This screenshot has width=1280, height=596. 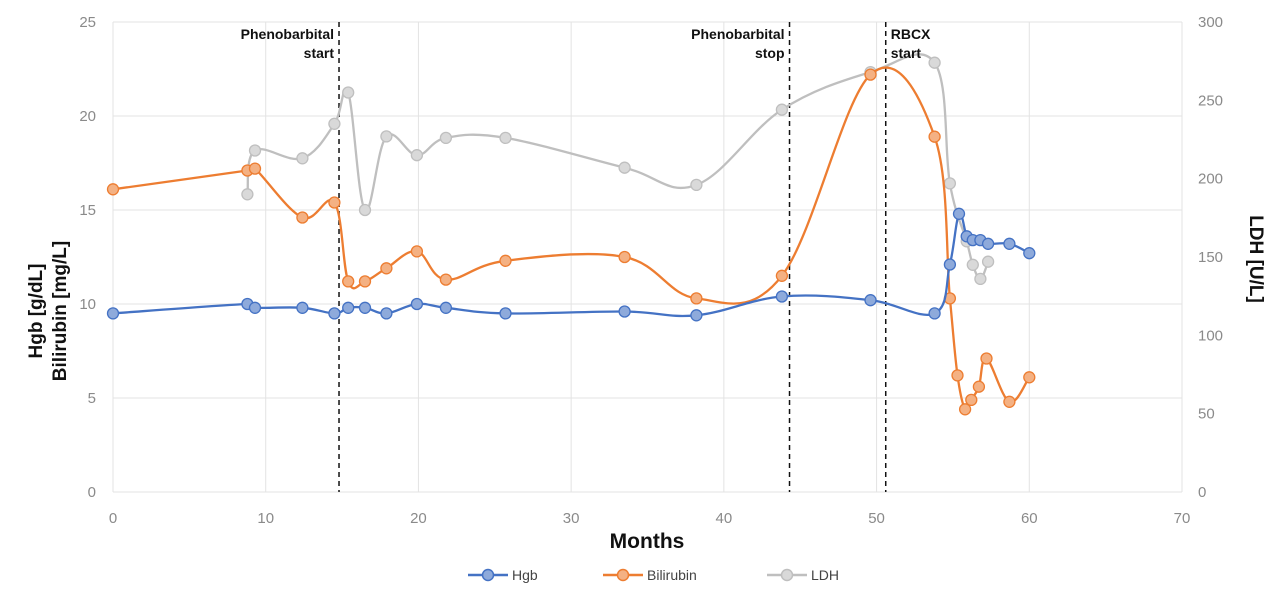 I want to click on y-tick-label-left: 15, so click(x=87, y=210).